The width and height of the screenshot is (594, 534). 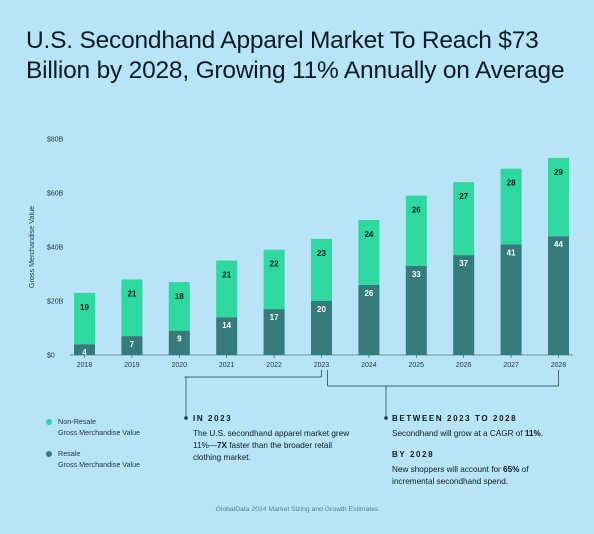 I want to click on x-tick-label: 2025, so click(x=417, y=365).